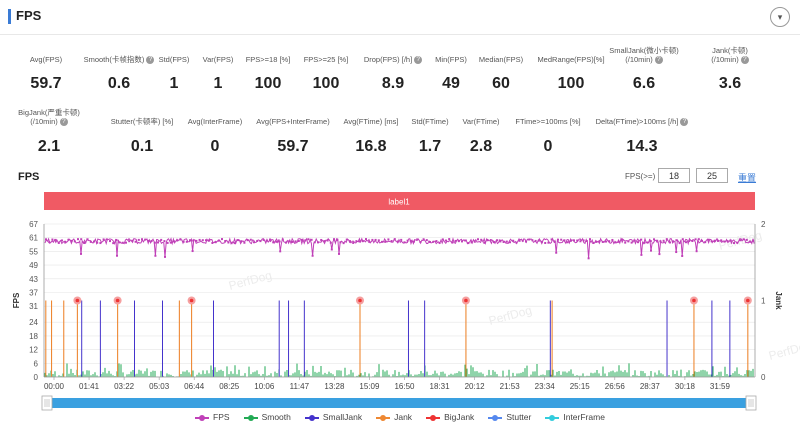  Describe the element at coordinates (501, 73) in the screenshot. I see `metric-8: Median(FPS) 60` at that location.